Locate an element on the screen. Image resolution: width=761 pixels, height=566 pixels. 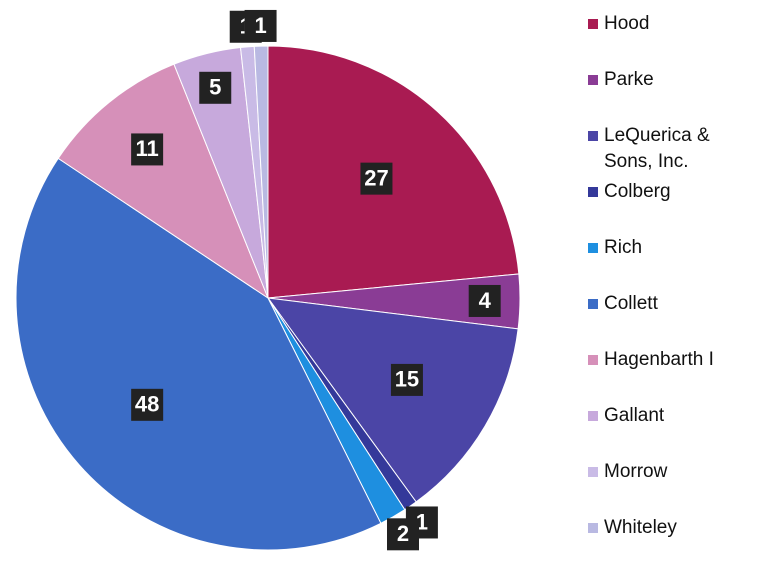
value-label-text: 5 is located at coordinates (215, 87).